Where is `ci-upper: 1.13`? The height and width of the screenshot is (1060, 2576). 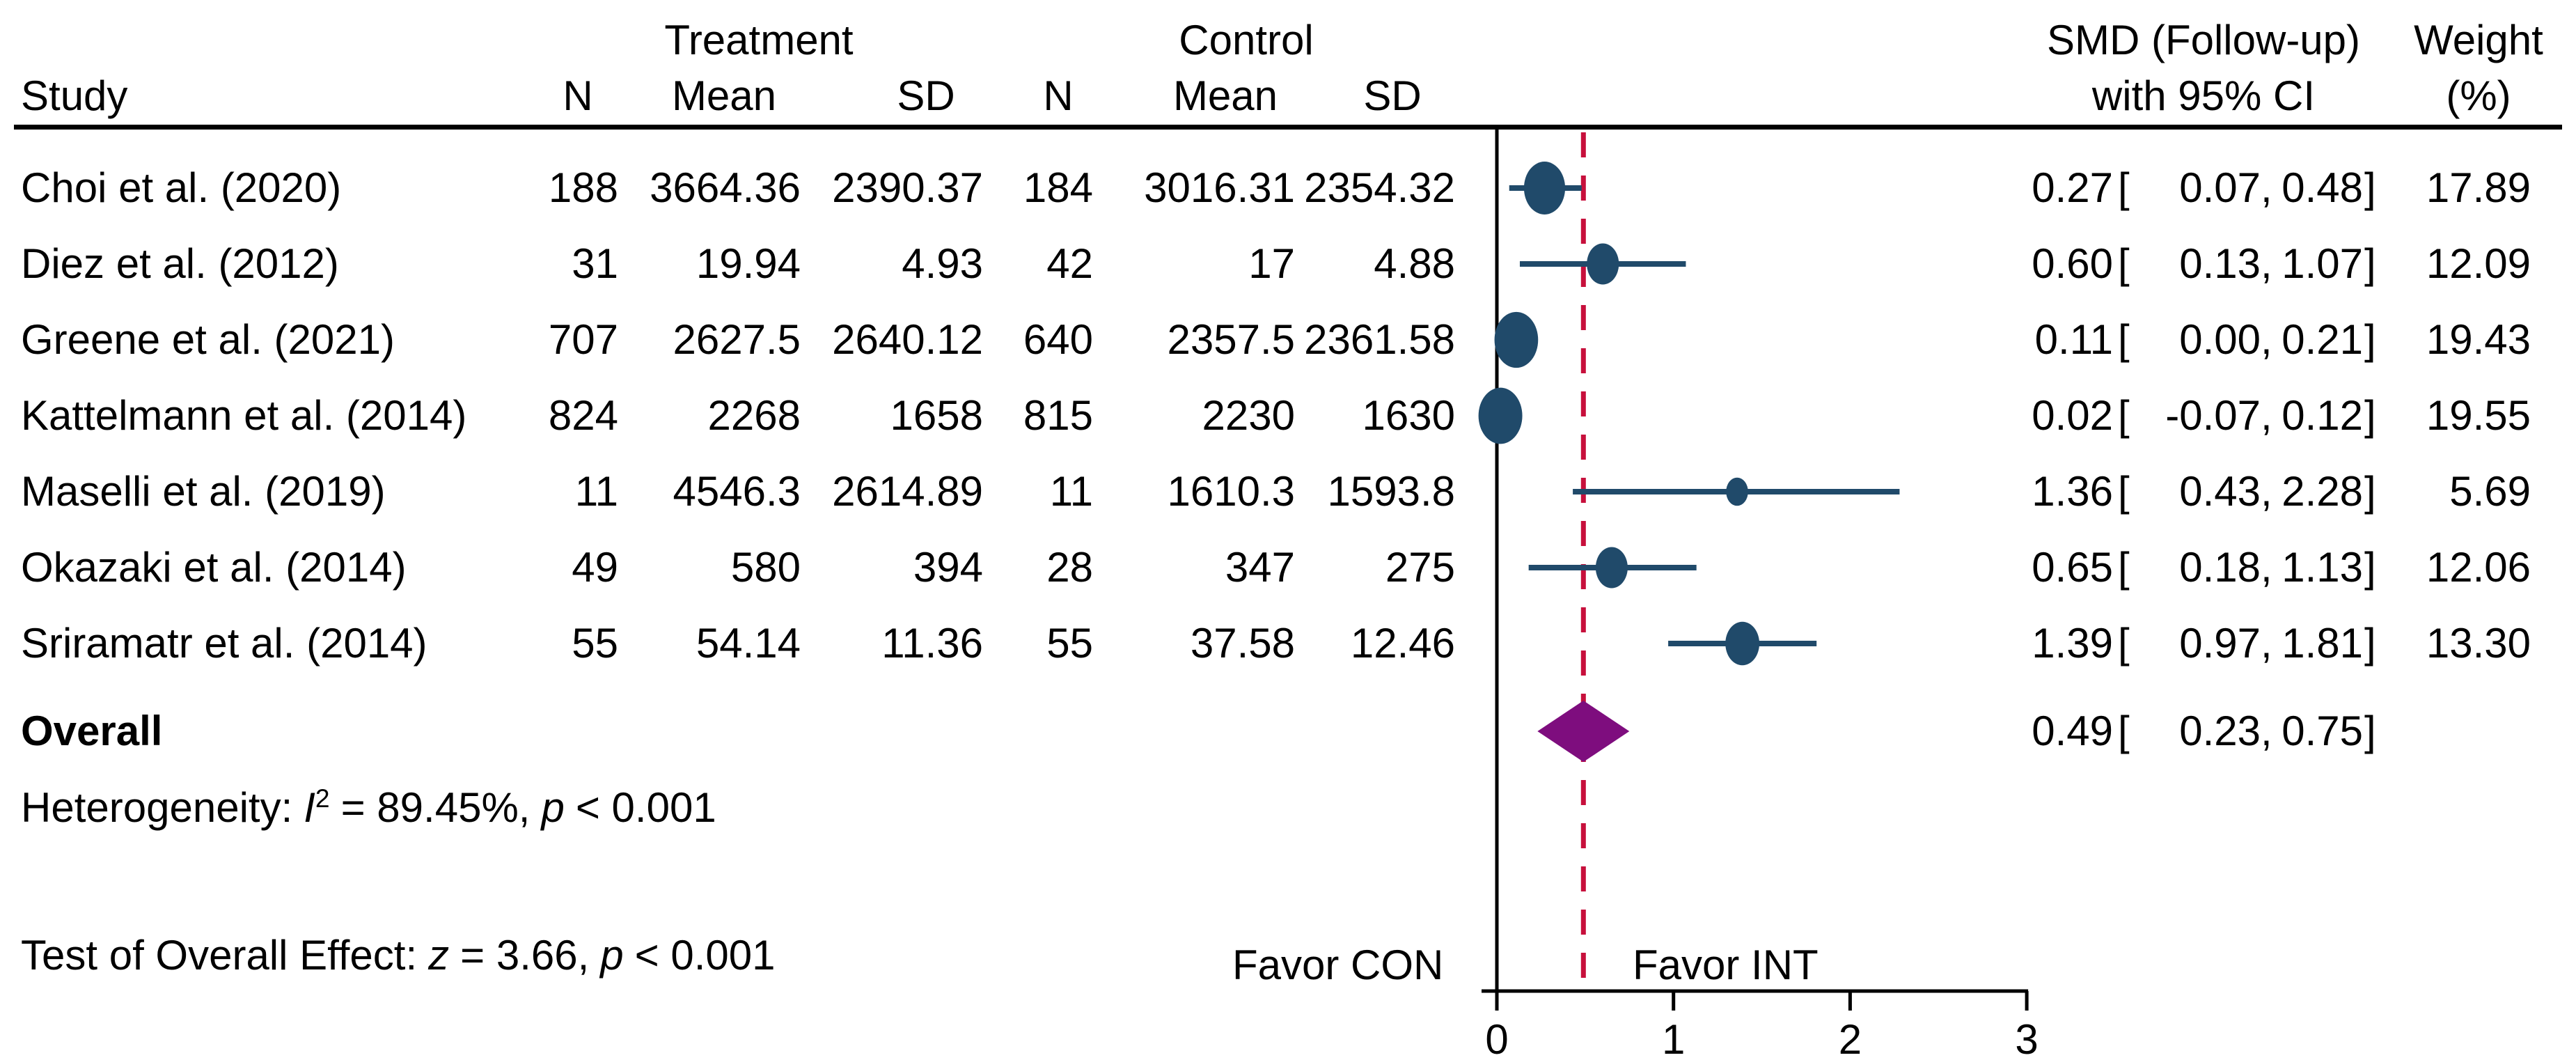
ci-upper: 1.13 is located at coordinates (2322, 567).